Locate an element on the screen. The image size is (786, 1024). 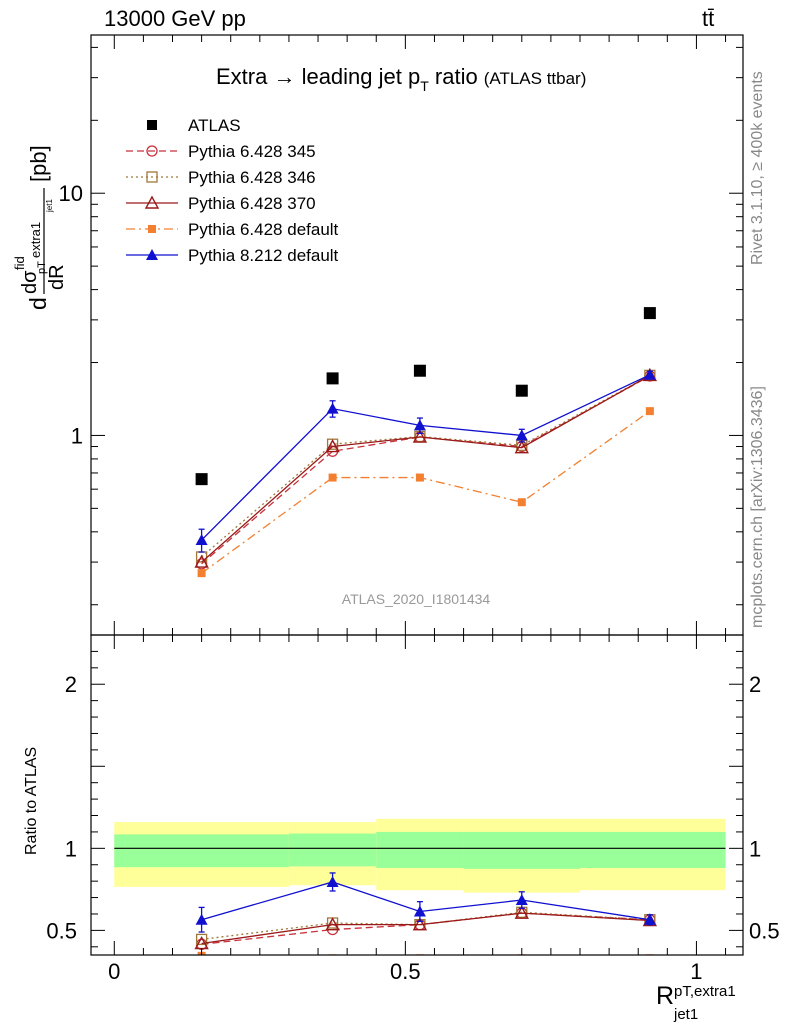
legend-entry-pythia-6-428-default: Pythia 6.428 default is located at coordinates (232, 229).